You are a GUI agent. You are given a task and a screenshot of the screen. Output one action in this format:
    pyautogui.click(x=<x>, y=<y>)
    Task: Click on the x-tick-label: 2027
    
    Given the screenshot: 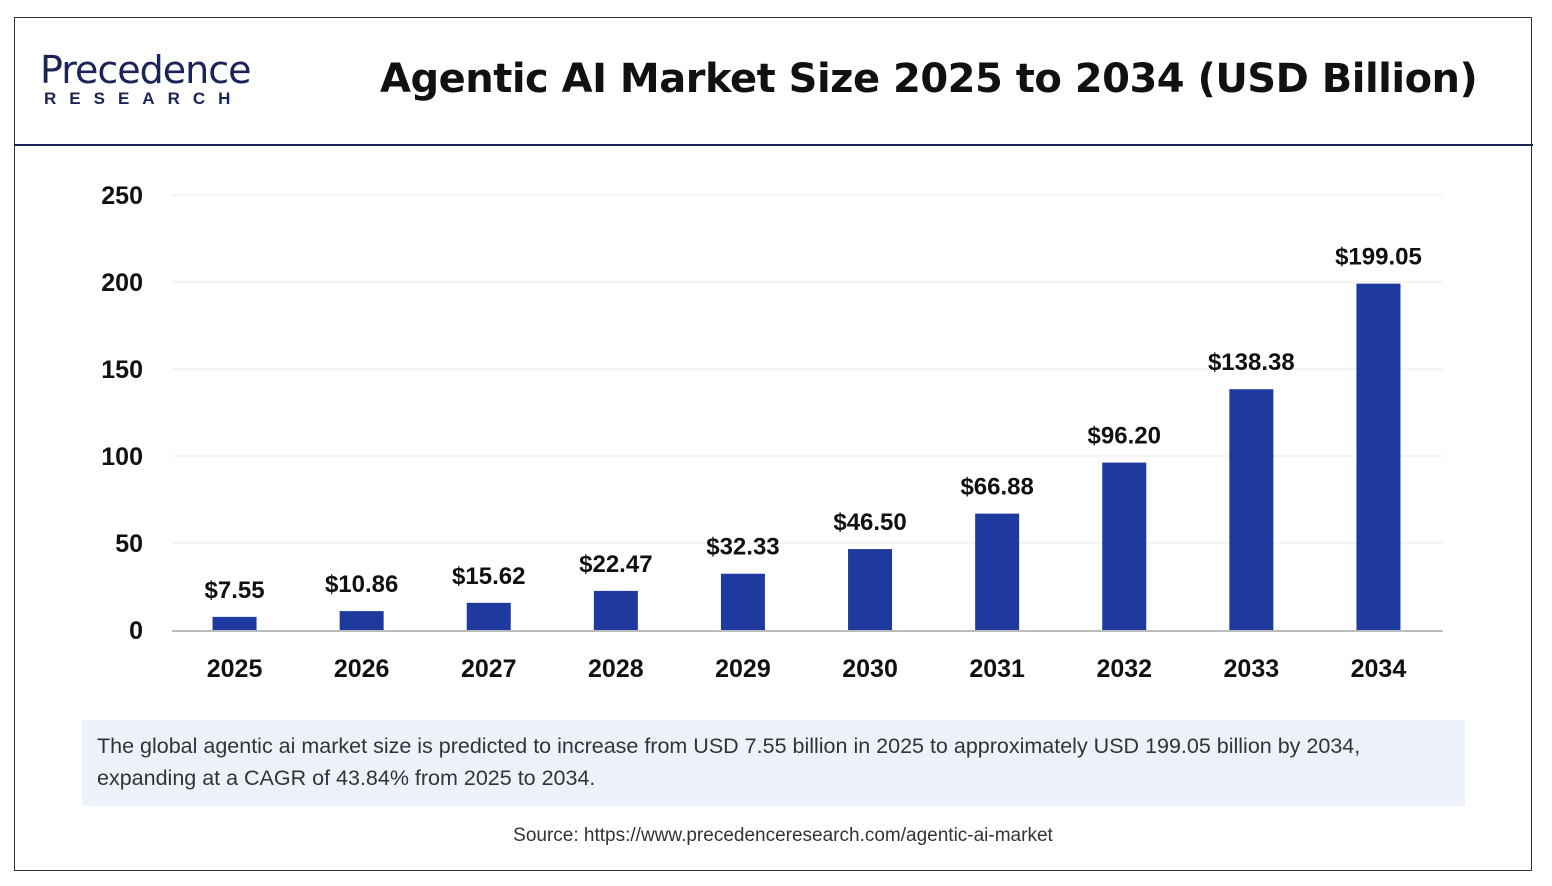 What is the action you would take?
    pyautogui.click(x=489, y=669)
    